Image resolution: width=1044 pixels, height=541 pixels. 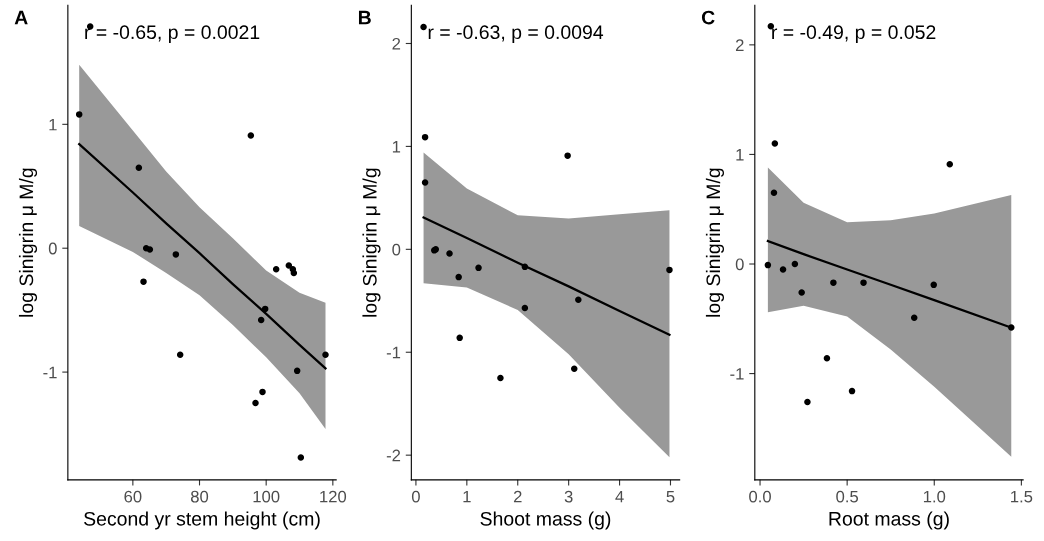 What do you see at coordinates (889, 520) in the screenshot?
I see `x-axis-title: Root mass (g)` at bounding box center [889, 520].